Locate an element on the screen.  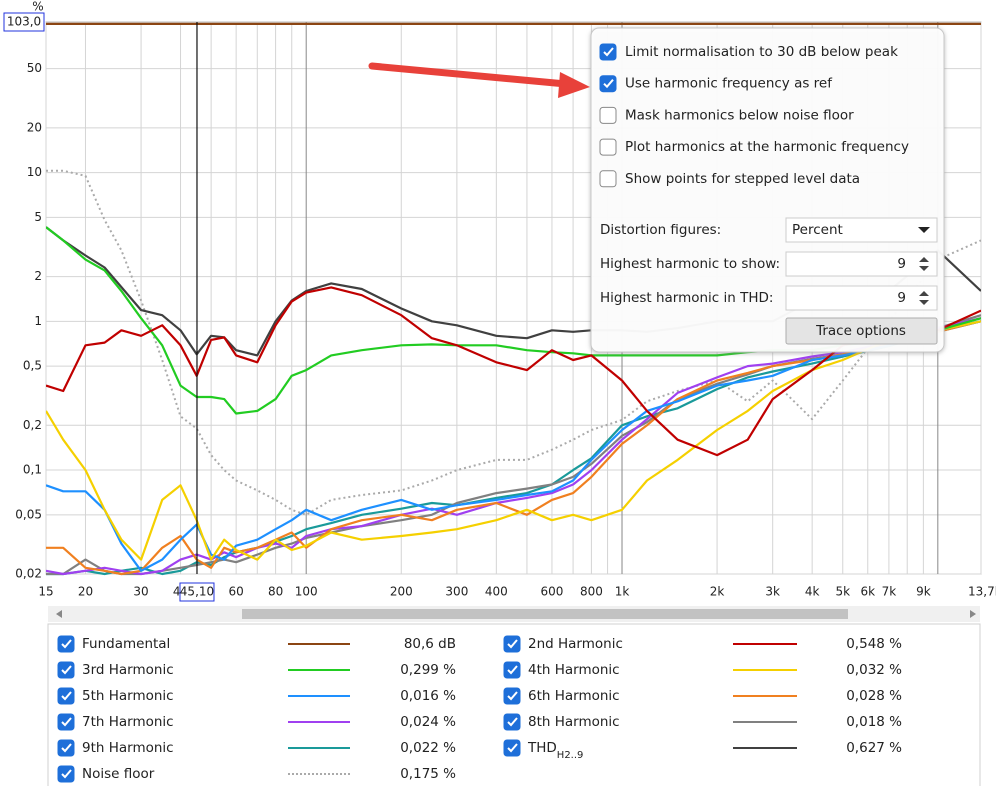
select-arrow is located at coordinates (924, 230).